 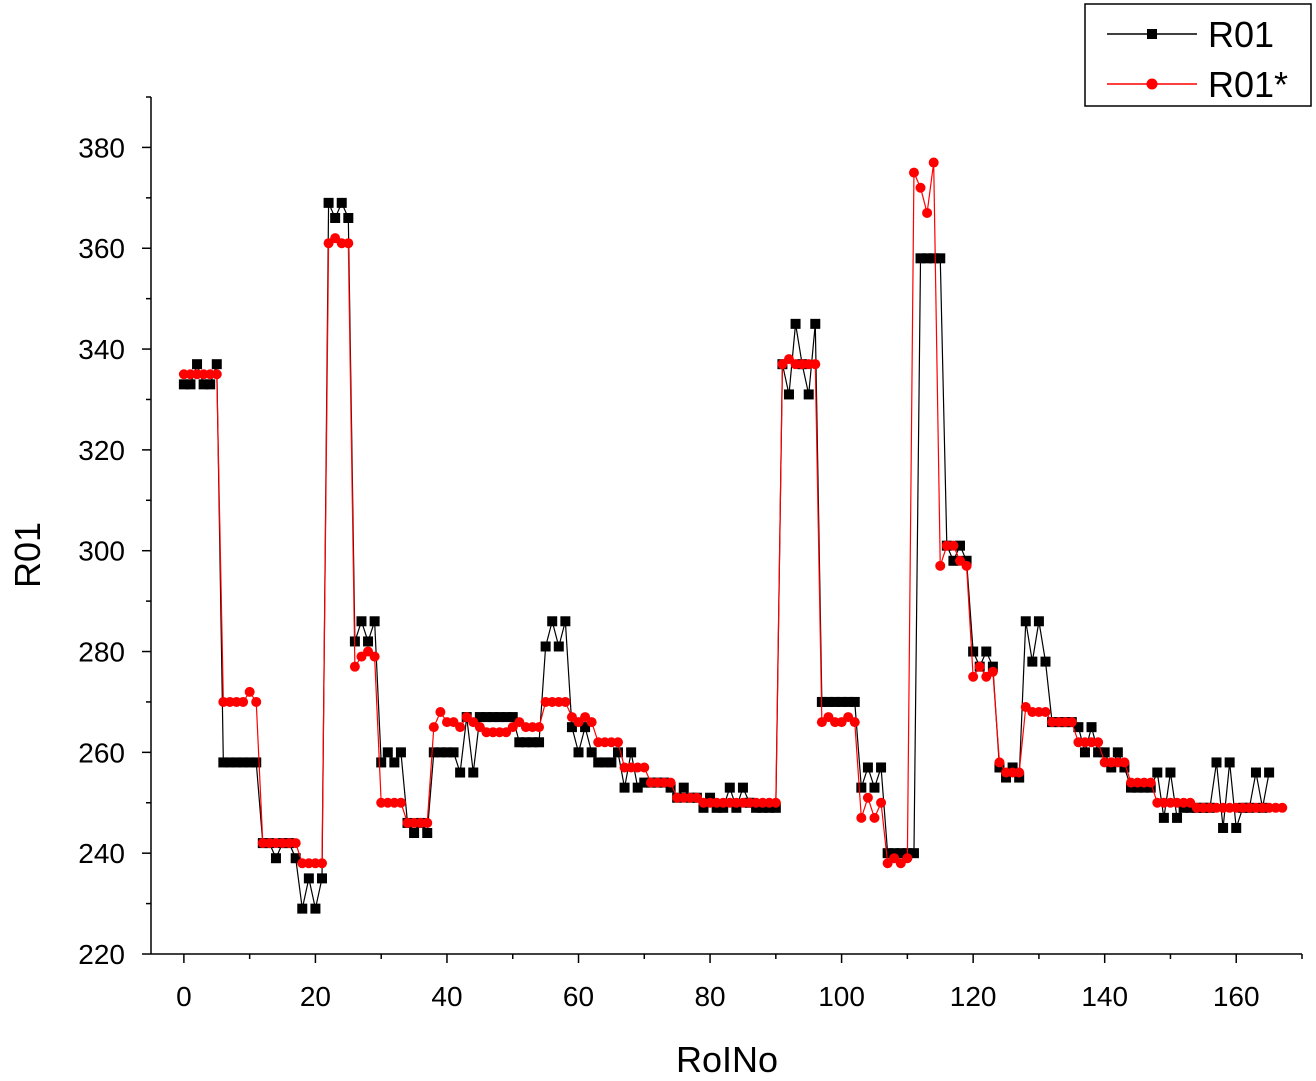 What do you see at coordinates (114, 533) in the screenshot?
I see `y-axis-ticks: 220 240 260 280 300 320 340 360 380` at bounding box center [114, 533].